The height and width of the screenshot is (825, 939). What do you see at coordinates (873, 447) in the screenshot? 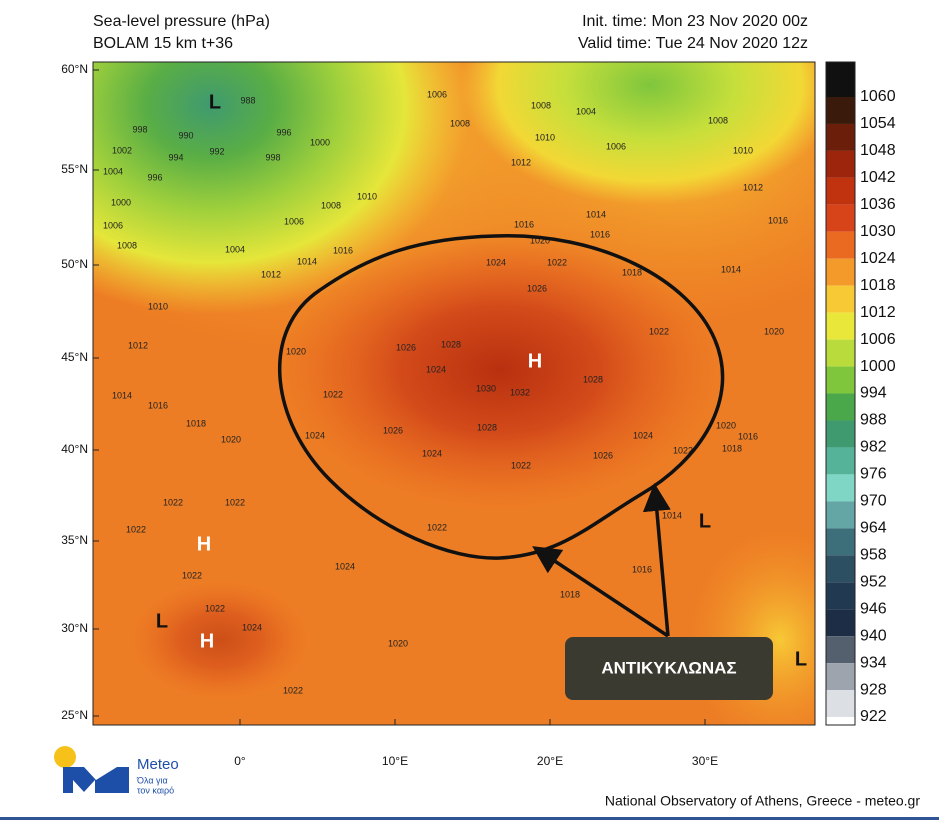
I see `colorbar-label: 982` at bounding box center [873, 447].